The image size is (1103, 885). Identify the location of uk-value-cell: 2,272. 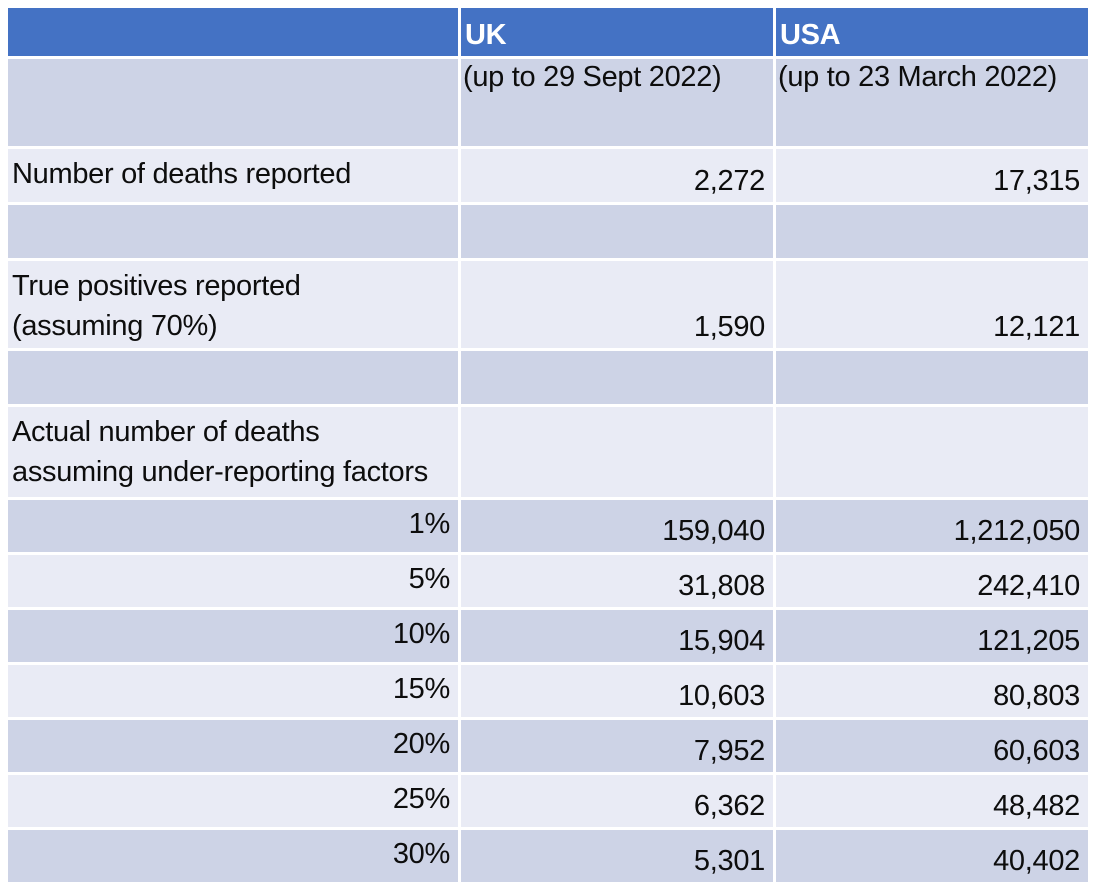
(617, 175).